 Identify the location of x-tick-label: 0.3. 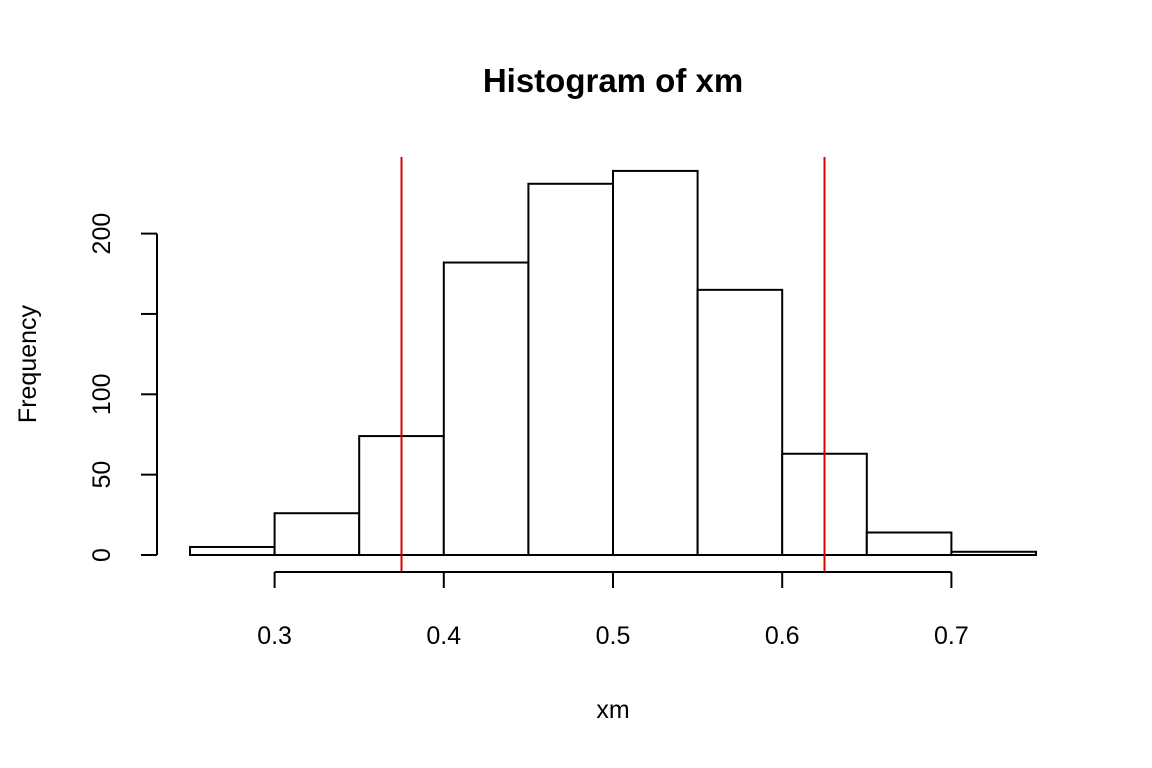
(274, 636).